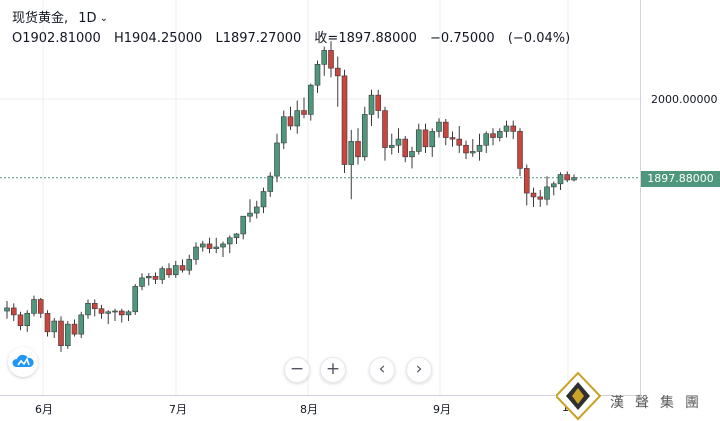 The width and height of the screenshot is (720, 421). I want to click on time-label-sep: 9月, so click(442, 409).